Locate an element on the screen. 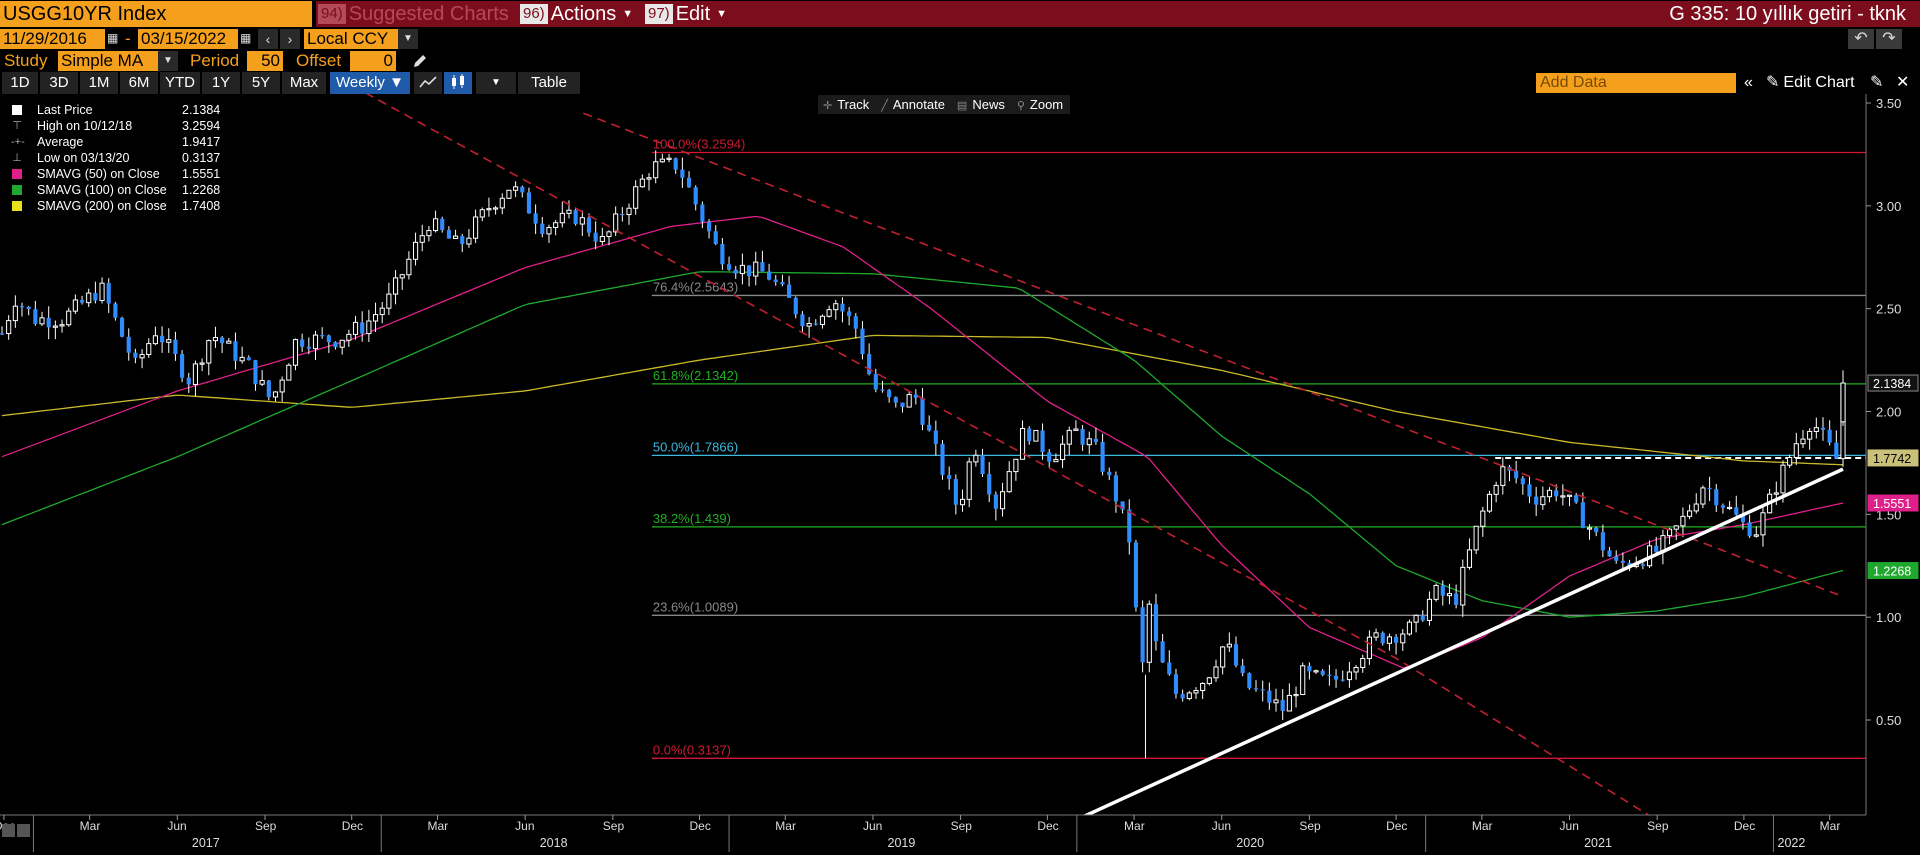  frequency-select: Weekly ▼ is located at coordinates (370, 83).